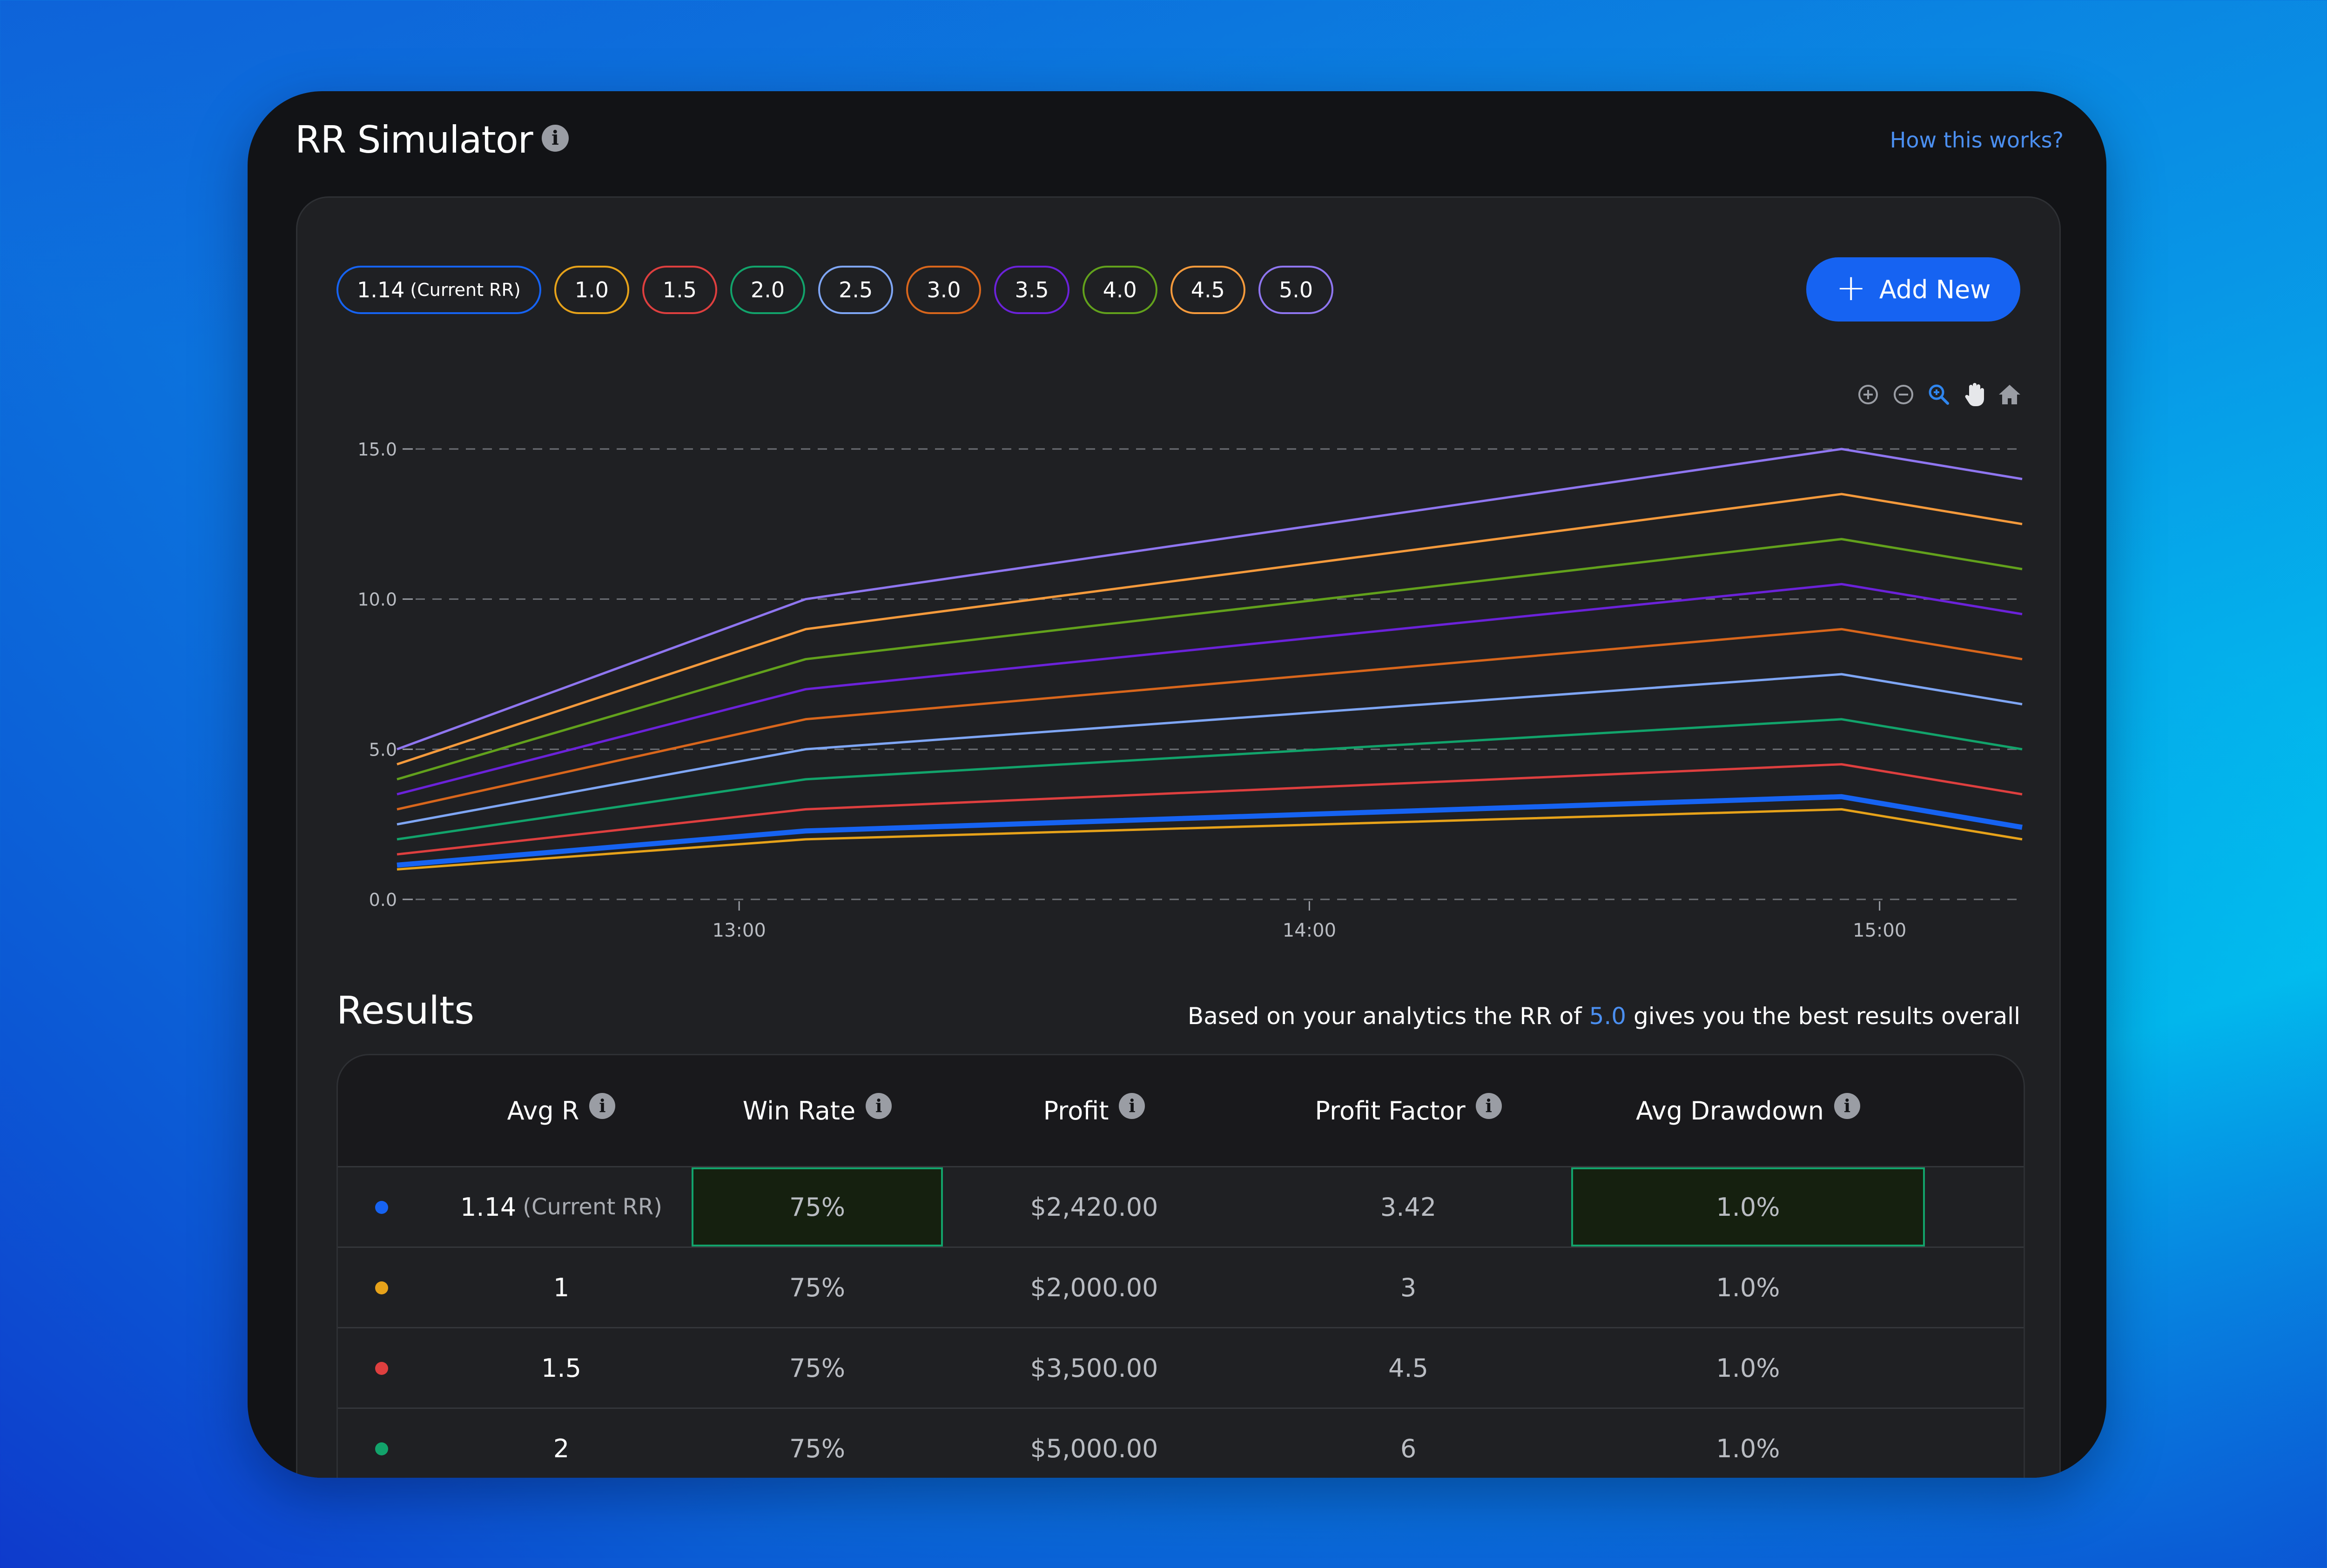  Describe the element at coordinates (377, 600) in the screenshot. I see `y-tick-label: 10.0` at that location.